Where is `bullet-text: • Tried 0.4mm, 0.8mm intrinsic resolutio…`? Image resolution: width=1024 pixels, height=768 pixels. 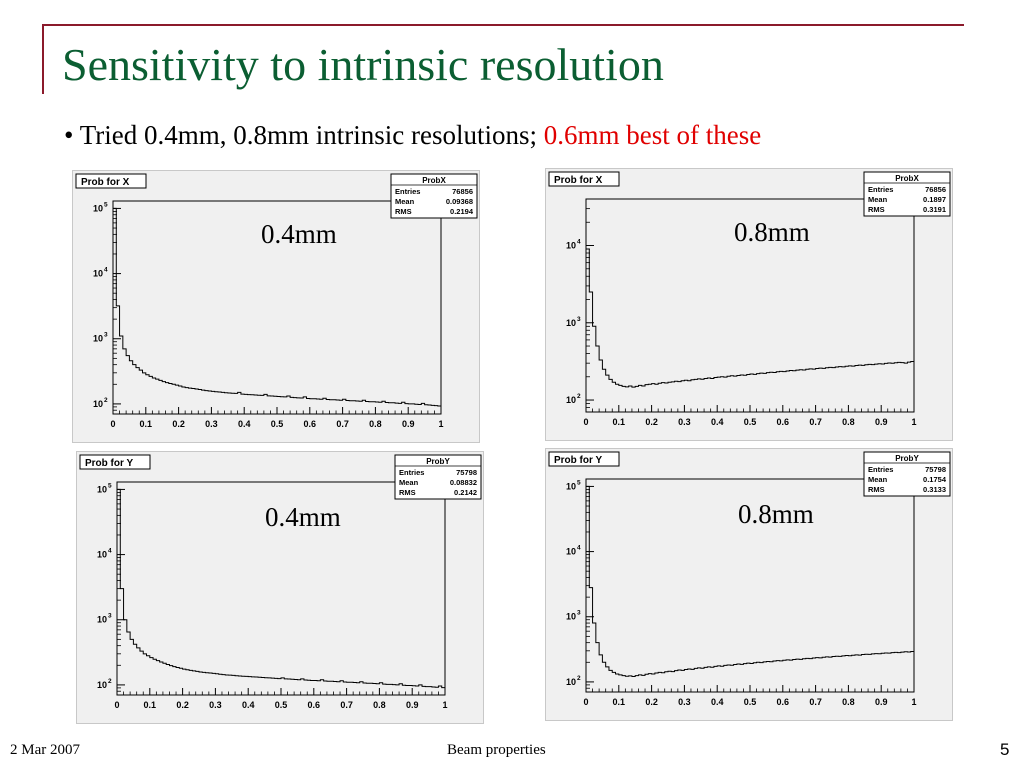 bullet-text: • Tried 0.4mm, 0.8mm intrinsic resolutio… is located at coordinates (304, 135).